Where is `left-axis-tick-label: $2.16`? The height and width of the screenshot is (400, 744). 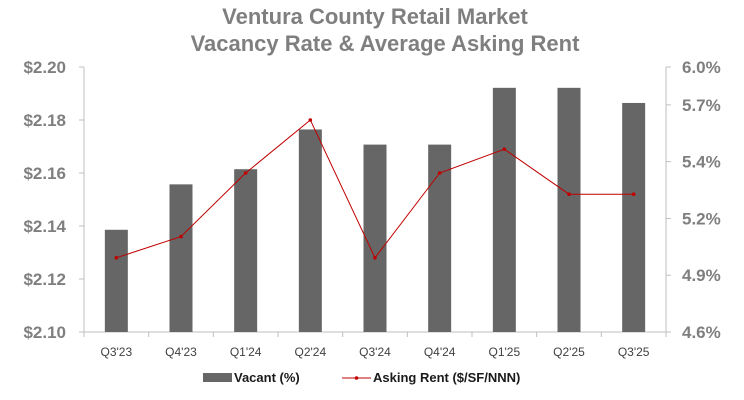 left-axis-tick-label: $2.16 is located at coordinates (44, 173).